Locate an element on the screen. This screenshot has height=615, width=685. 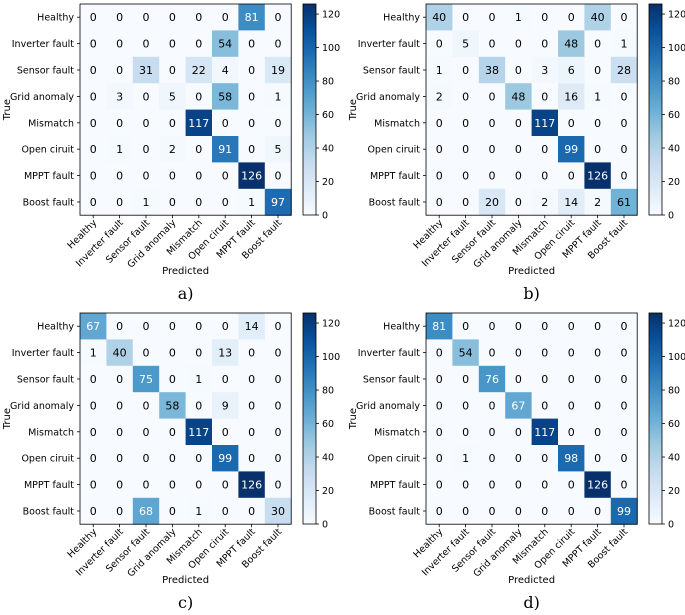
x-axis-label: Predicted is located at coordinates (531, 271).